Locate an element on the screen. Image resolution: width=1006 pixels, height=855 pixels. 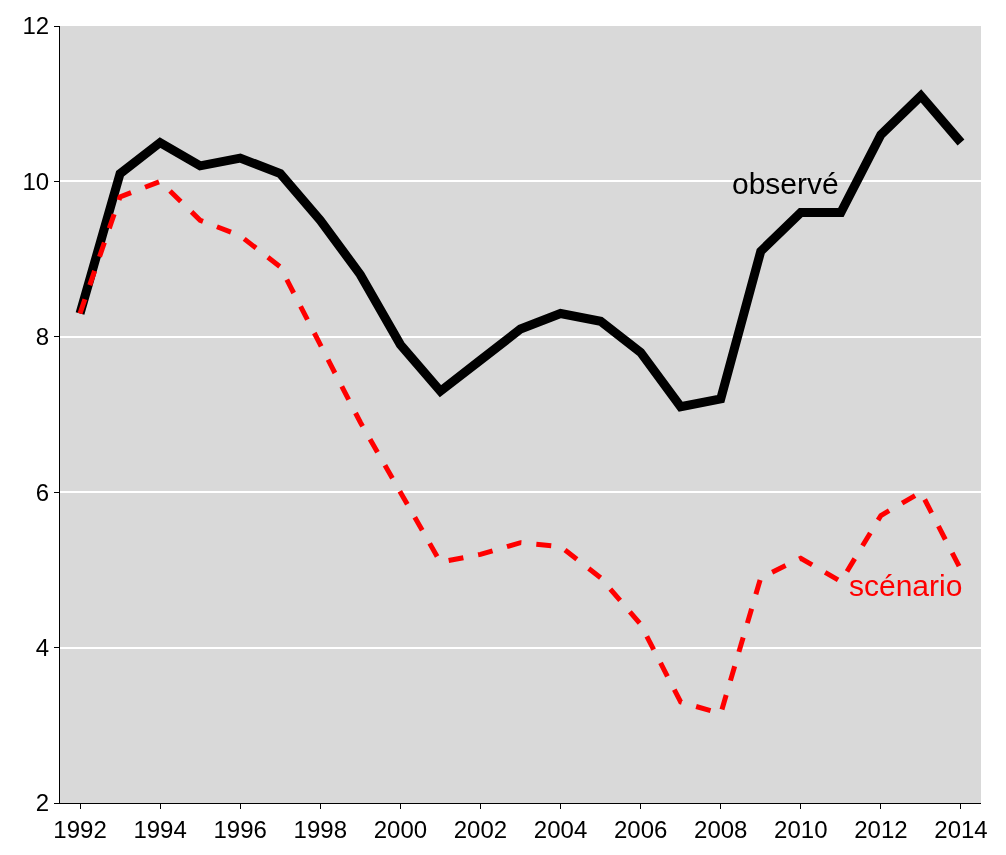
x-tick-label: 1996 is located at coordinates (240, 829).